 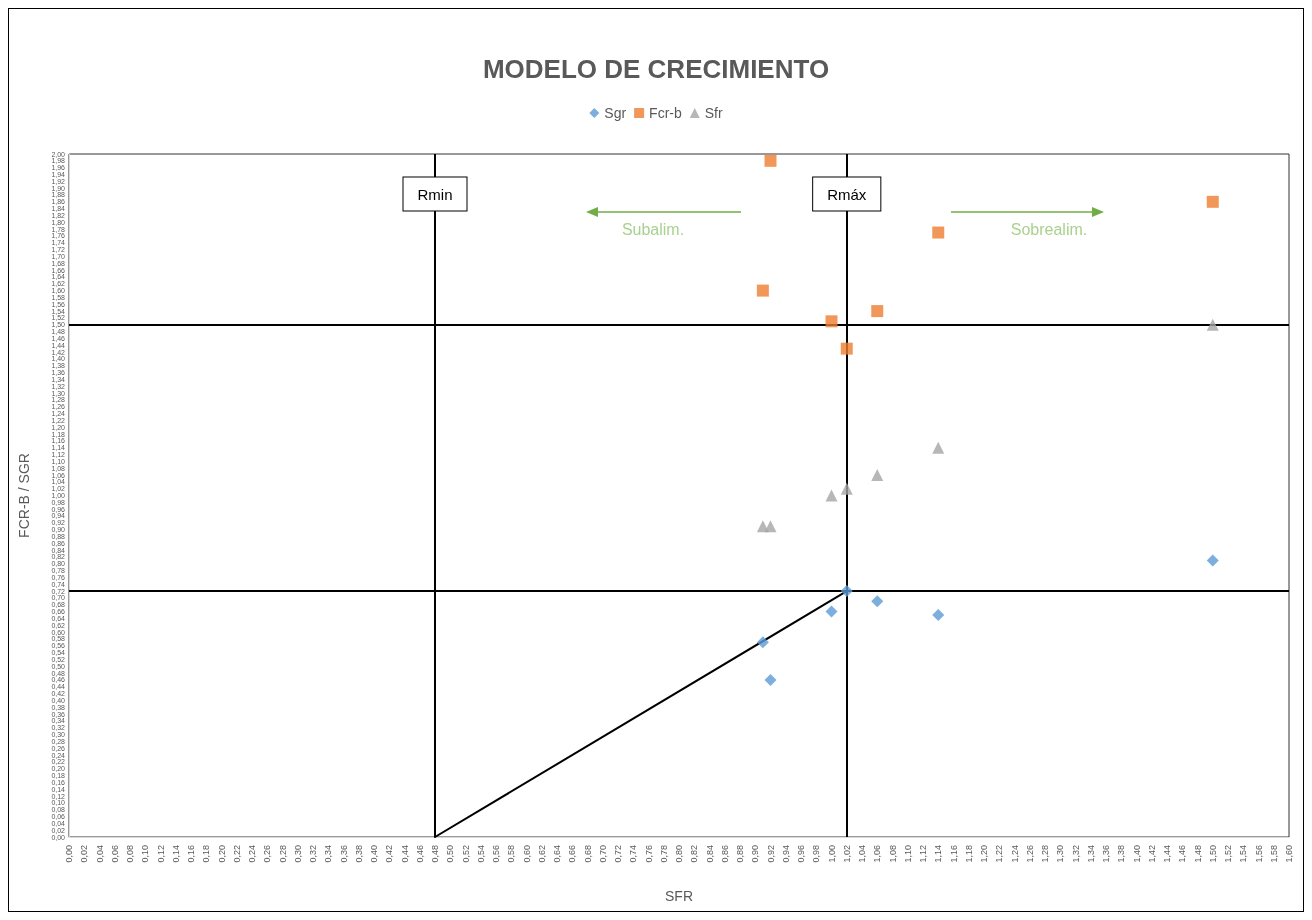 What do you see at coordinates (450, 854) in the screenshot?
I see `x-tick-label: 0,50` at bounding box center [450, 854].